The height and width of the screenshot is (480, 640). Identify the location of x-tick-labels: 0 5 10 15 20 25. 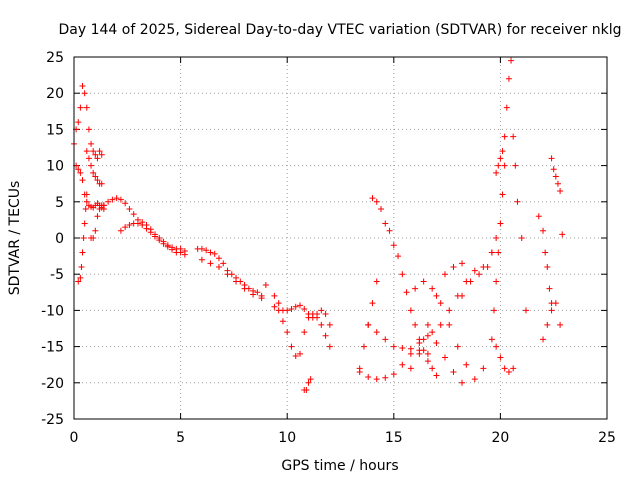
(343, 438).